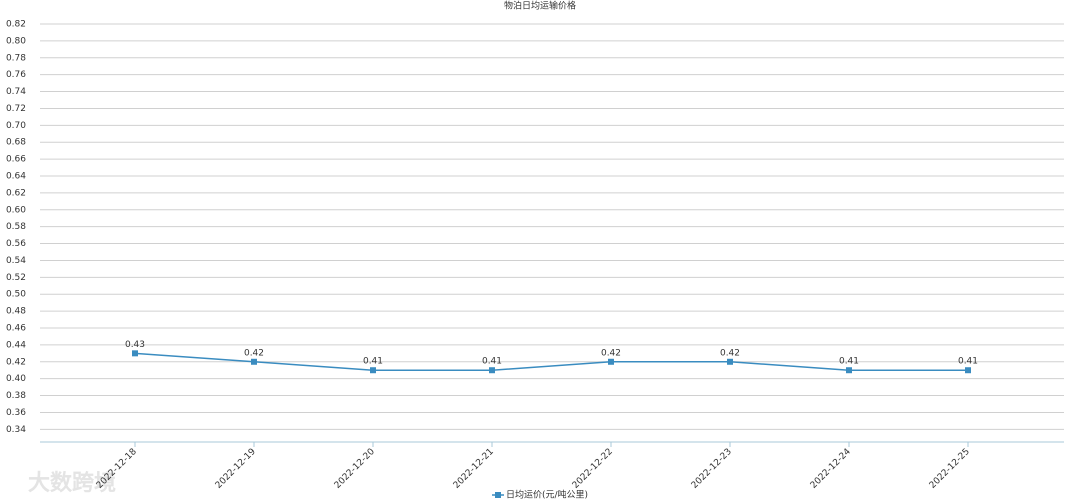 The image size is (1080, 504). I want to click on y-tick-label: 0.78, so click(16, 58).